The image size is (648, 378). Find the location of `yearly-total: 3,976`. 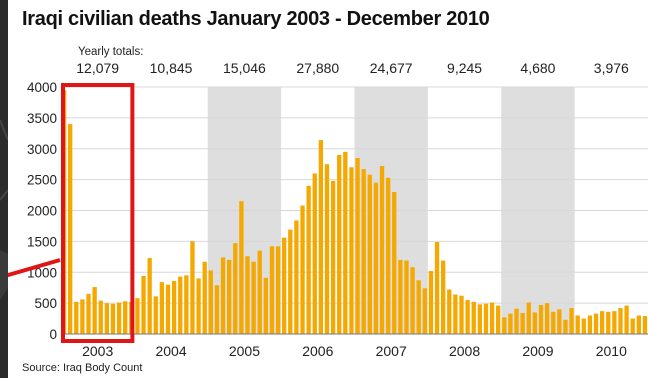

yearly-total: 3,976 is located at coordinates (611, 68).